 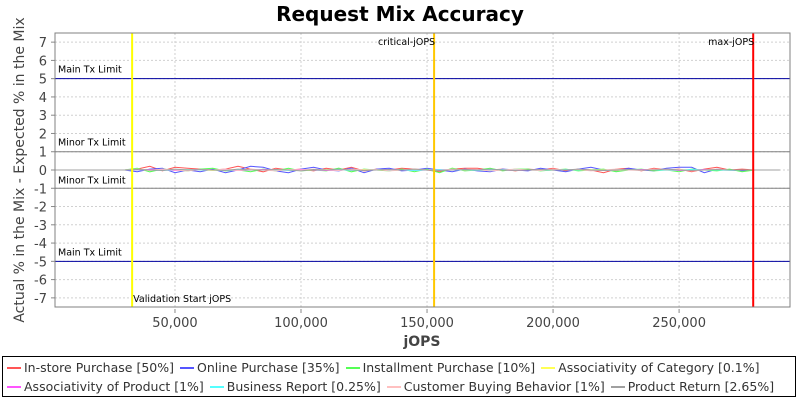 I want to click on legend-item: Online Purchase [35%], so click(x=259, y=367).